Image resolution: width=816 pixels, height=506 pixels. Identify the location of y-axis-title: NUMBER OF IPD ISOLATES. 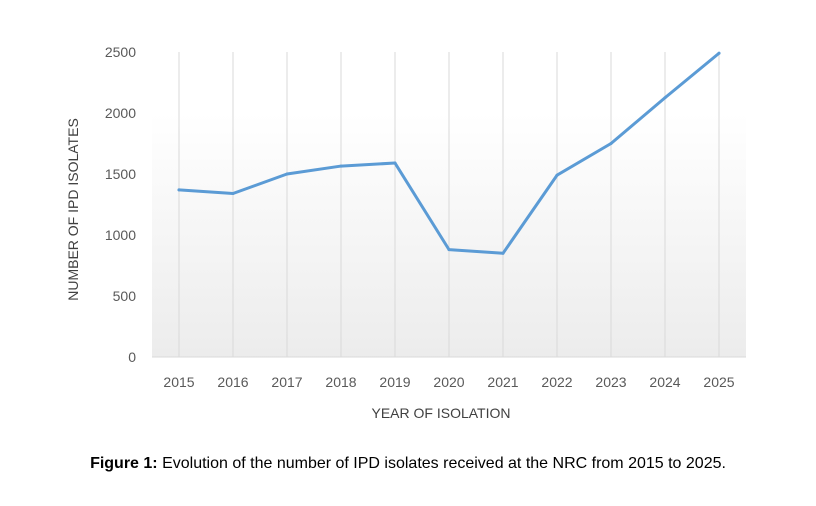
(73, 209).